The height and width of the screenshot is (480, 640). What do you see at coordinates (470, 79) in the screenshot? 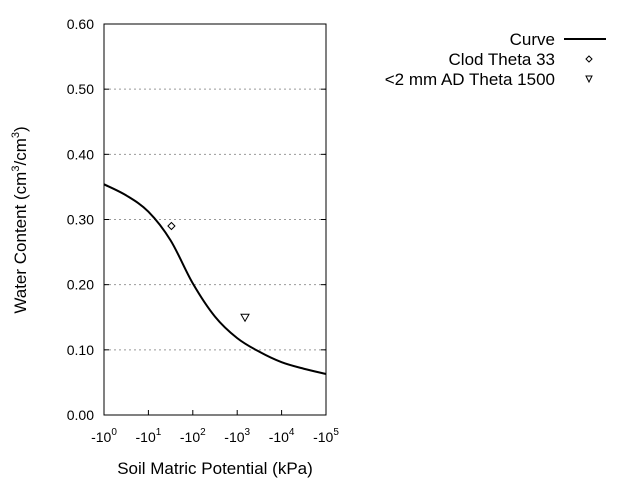
I see `legend-label-ad: <2 mm AD Theta 1500` at bounding box center [470, 79].